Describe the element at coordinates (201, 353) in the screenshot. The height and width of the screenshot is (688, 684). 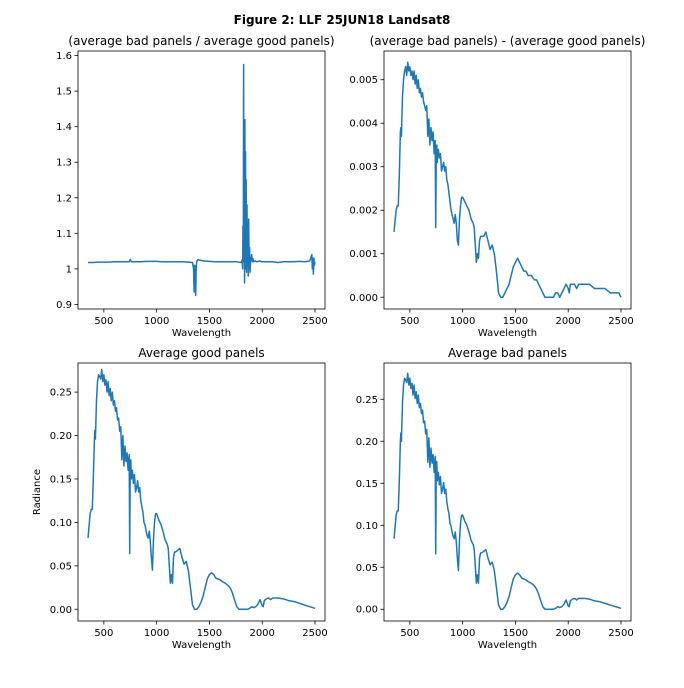
I see `subplot-title: Average good panels` at that location.